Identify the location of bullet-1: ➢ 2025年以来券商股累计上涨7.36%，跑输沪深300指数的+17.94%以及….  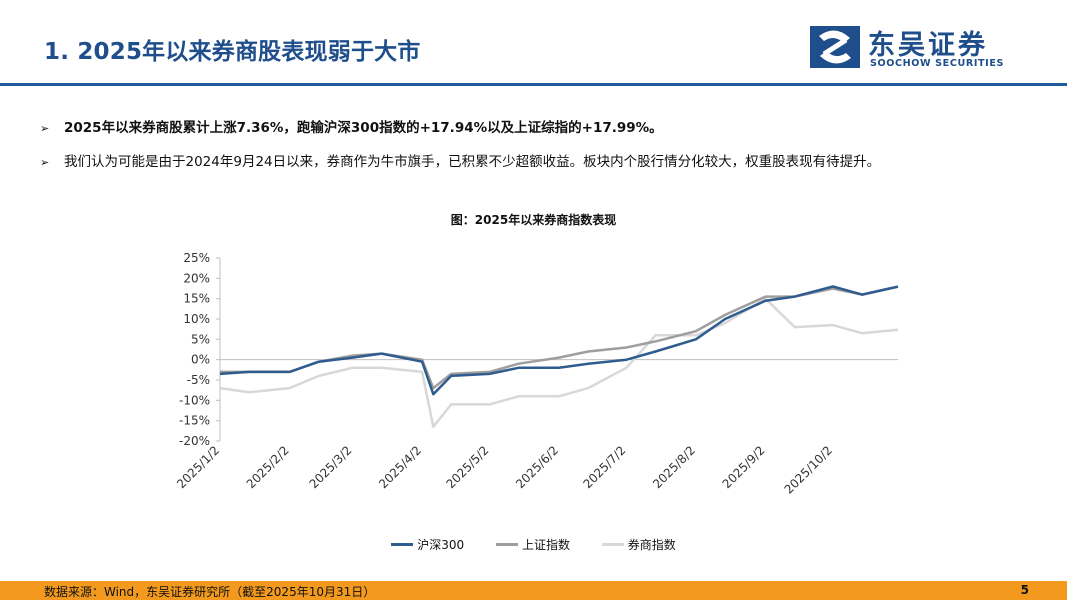
(351, 126).